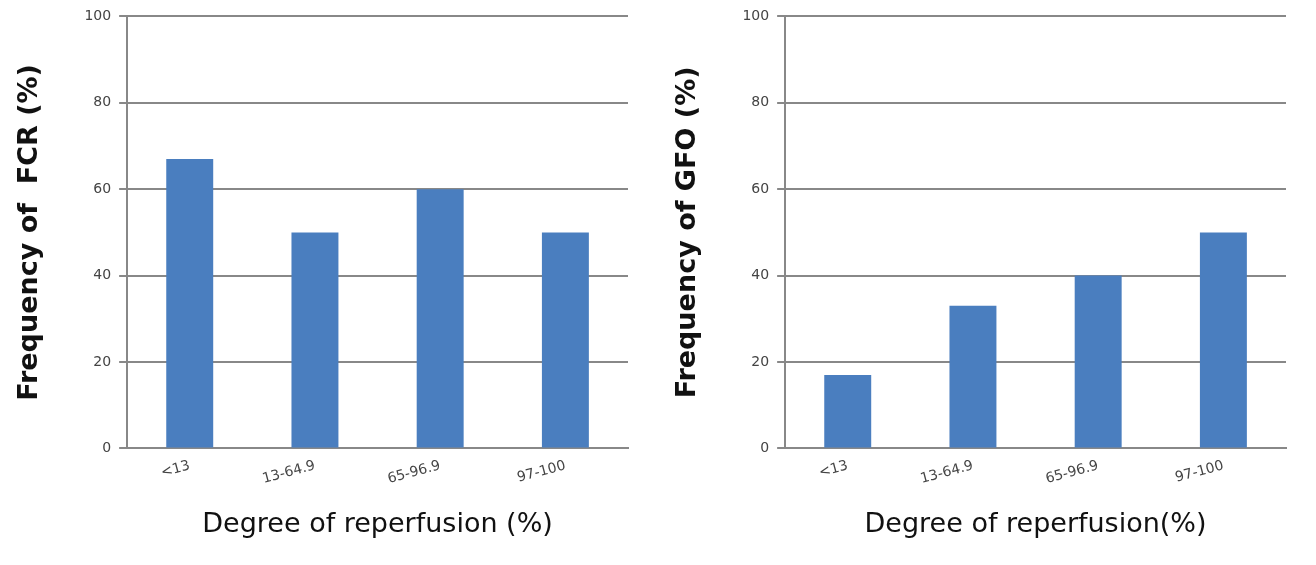  Describe the element at coordinates (377, 522) in the screenshot. I see `x-axis-title: Degree of reperfusion (%)` at that location.